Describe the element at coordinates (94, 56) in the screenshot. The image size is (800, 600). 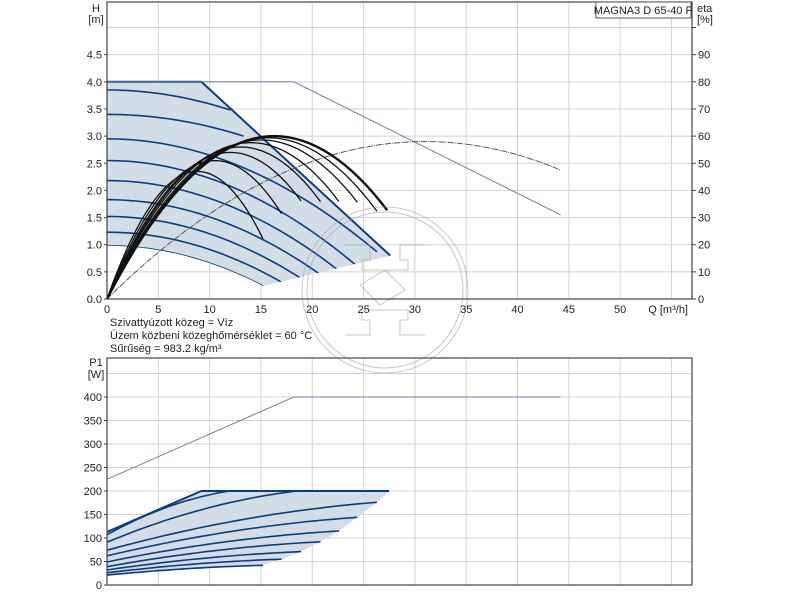
I see `head-tick-label: 4.5` at that location.